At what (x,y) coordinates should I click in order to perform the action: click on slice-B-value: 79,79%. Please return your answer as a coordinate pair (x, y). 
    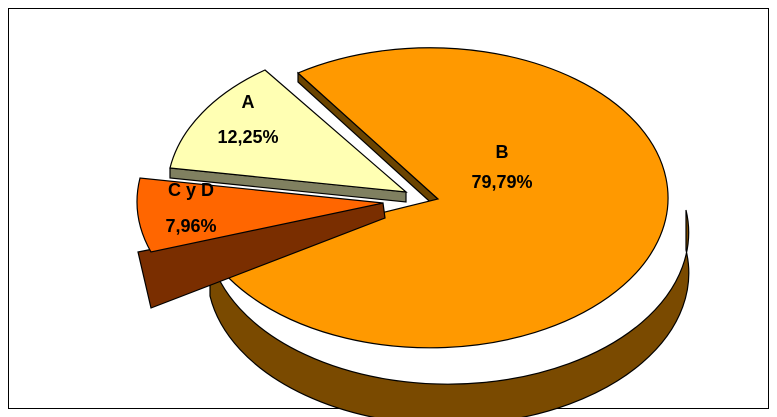
    Looking at the image, I should click on (501, 182).